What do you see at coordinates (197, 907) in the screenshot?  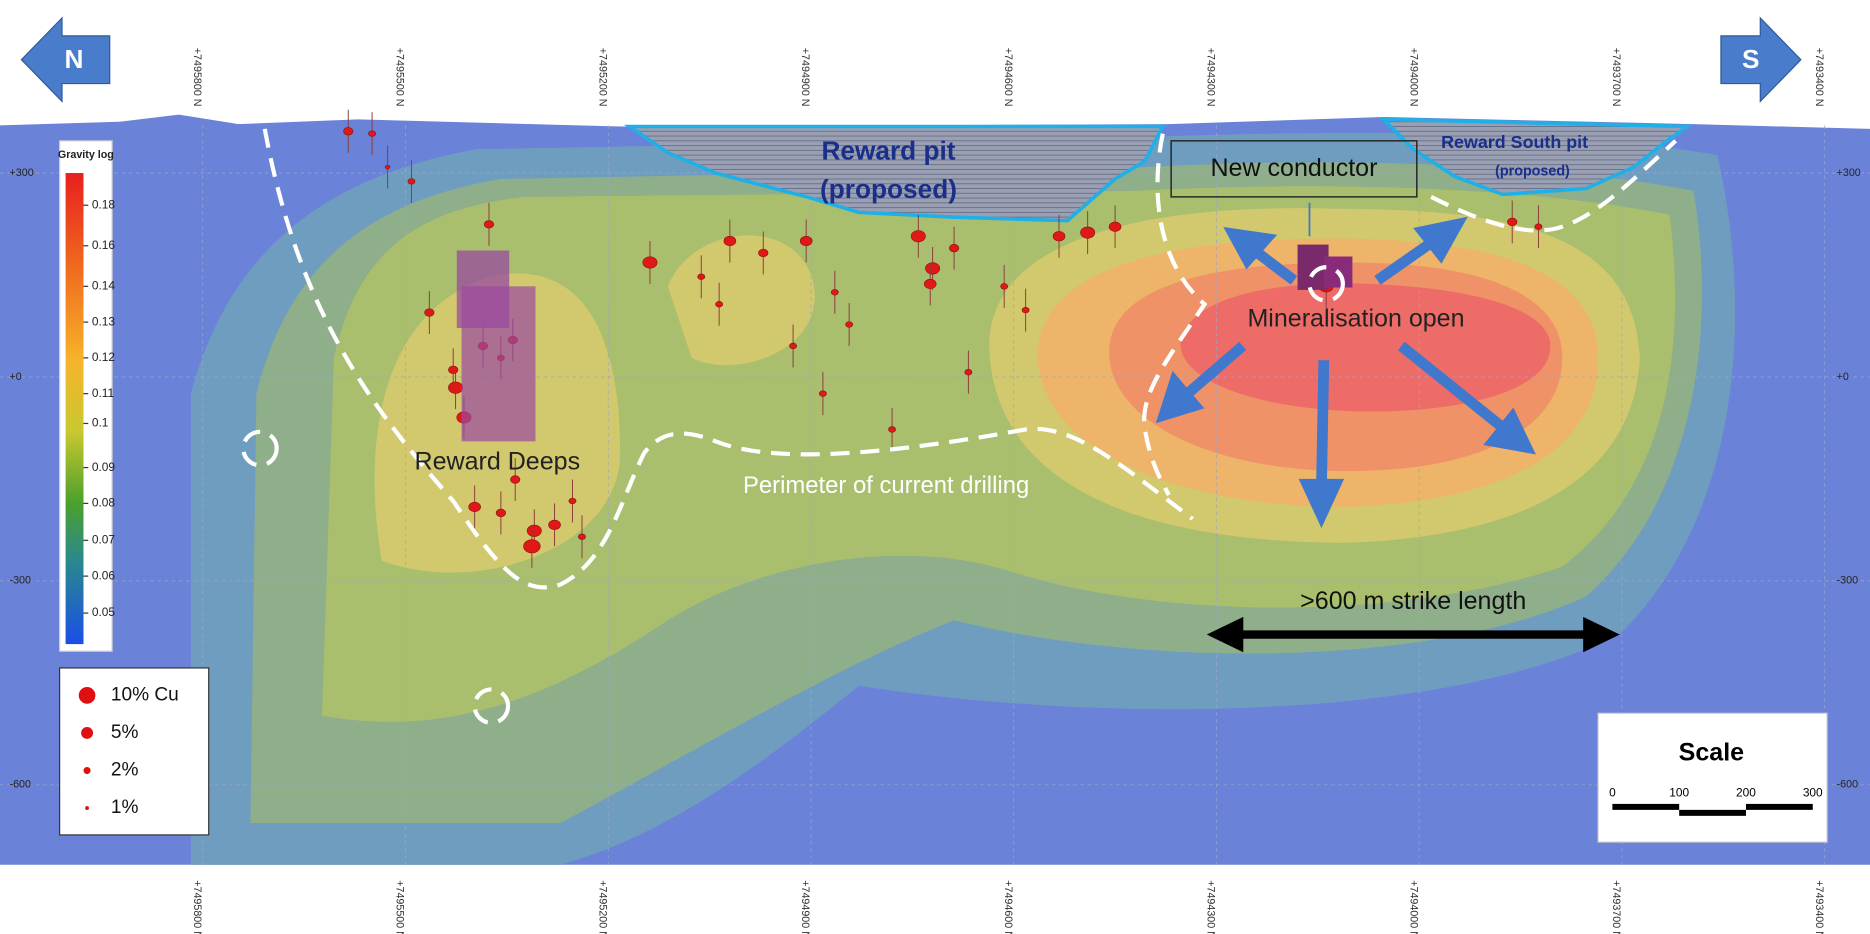 I see `northing-label-bottom: +7495800 N` at bounding box center [197, 907].